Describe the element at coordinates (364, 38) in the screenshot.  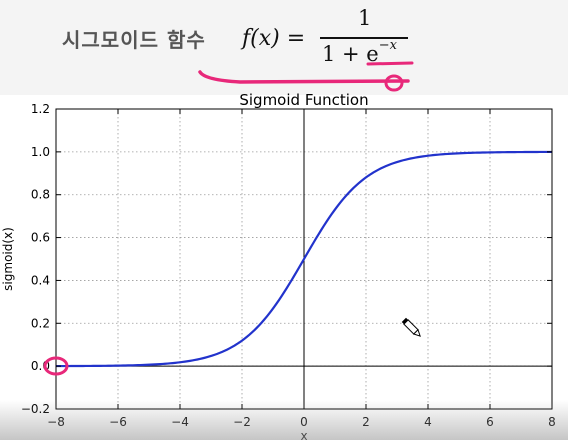
I see `formula-fraction-bar` at that location.